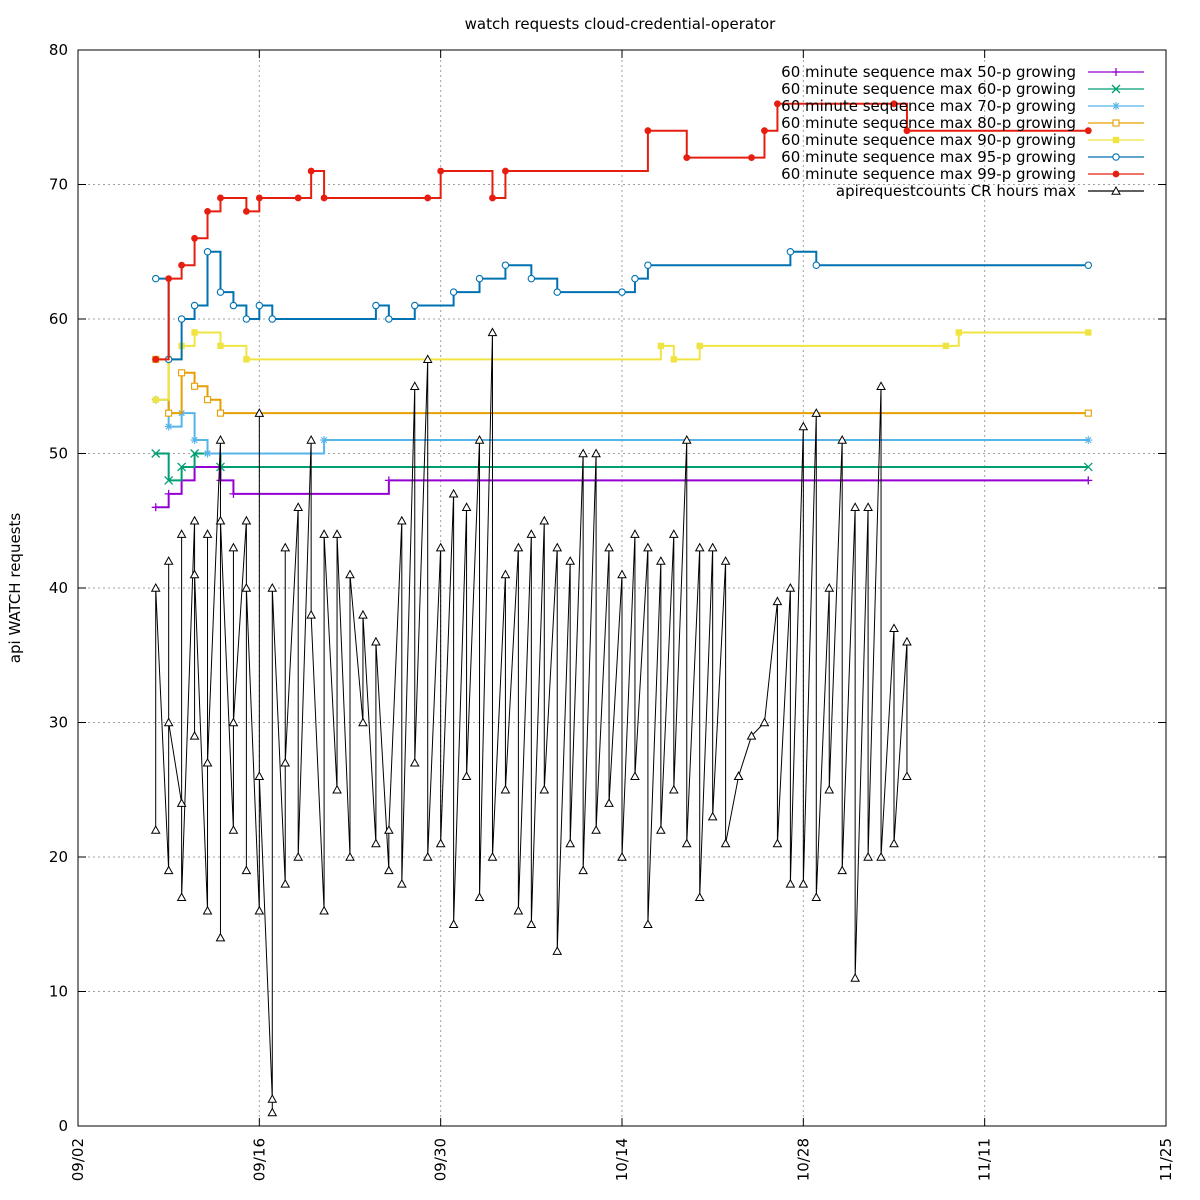  Describe the element at coordinates (928, 123) in the screenshot. I see `legend-label: 60 minute sequence max 80-p growing` at that location.